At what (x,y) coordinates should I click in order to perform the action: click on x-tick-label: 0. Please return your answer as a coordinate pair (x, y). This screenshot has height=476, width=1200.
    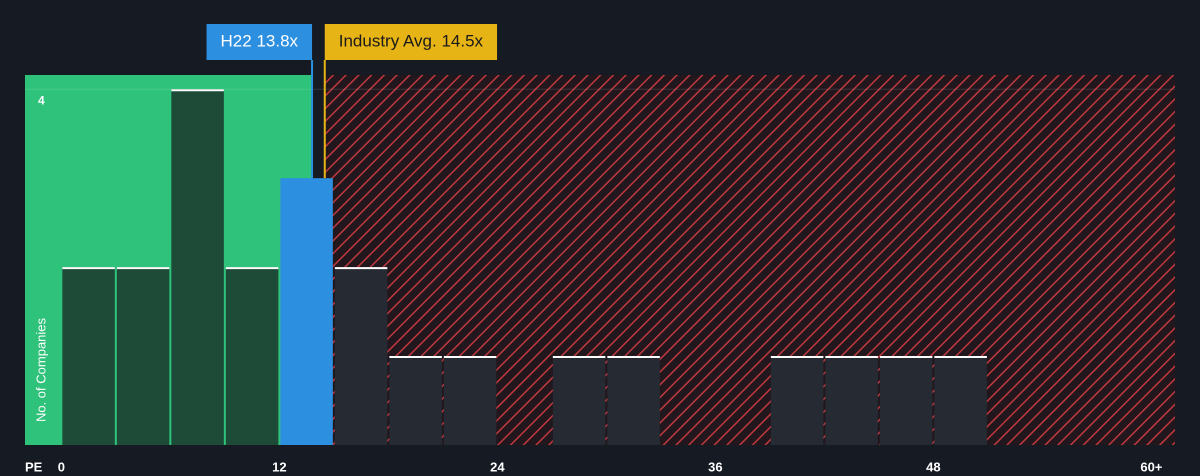
    Looking at the image, I should click on (61, 466).